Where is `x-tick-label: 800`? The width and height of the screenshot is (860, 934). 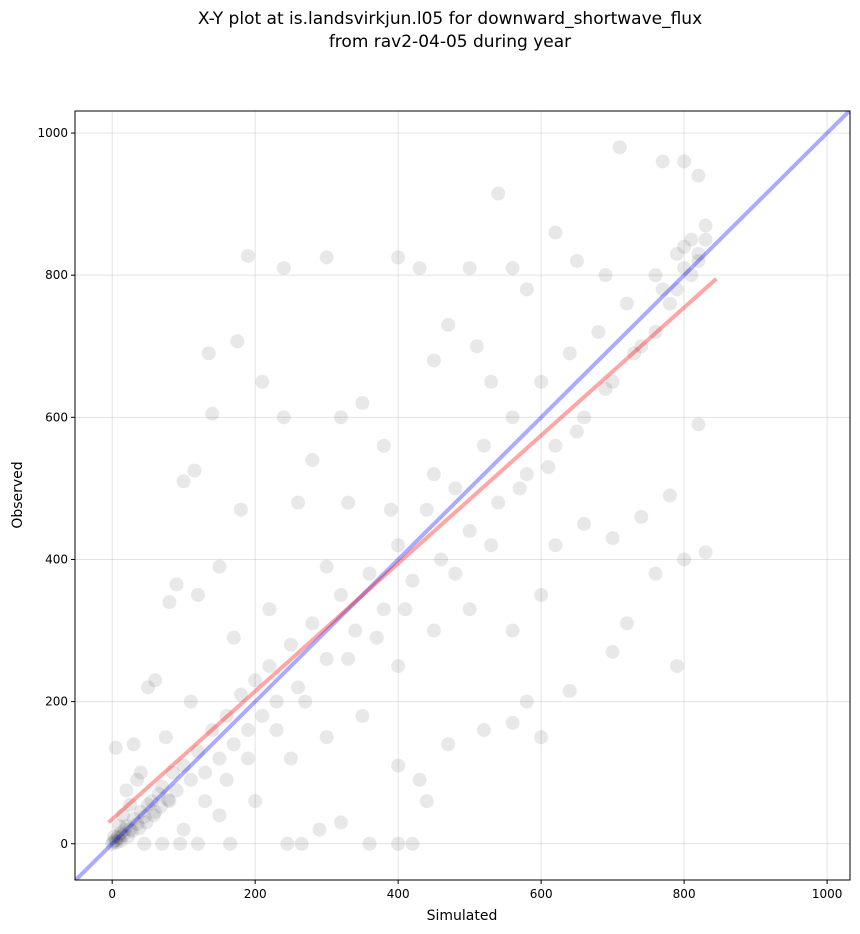
x-tick-label: 800 is located at coordinates (684, 894).